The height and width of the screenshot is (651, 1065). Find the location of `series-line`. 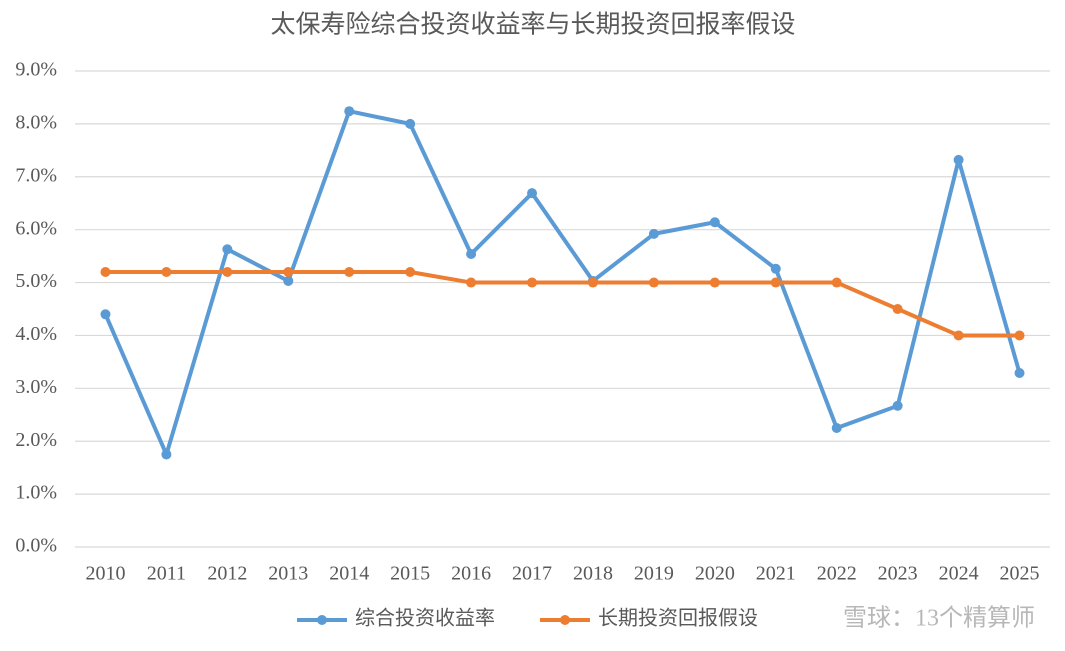

series-line is located at coordinates (562, 303).